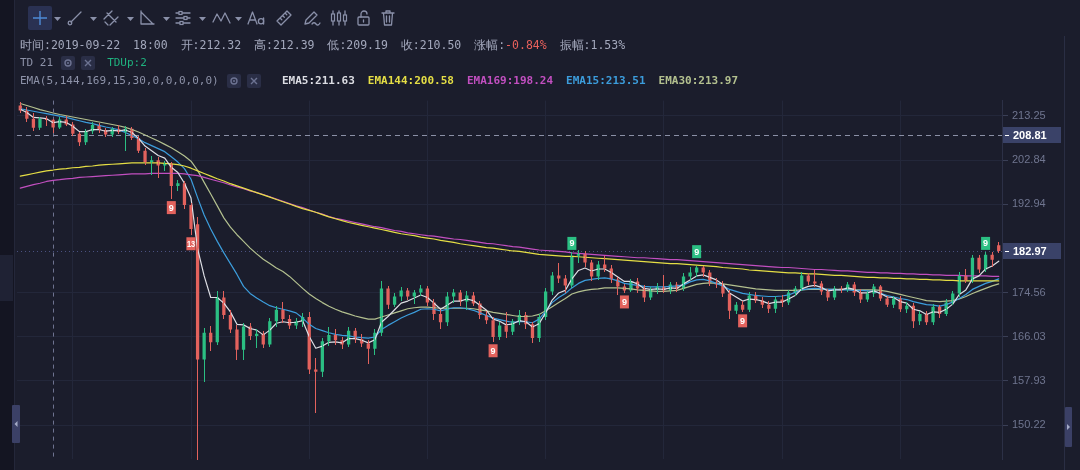 The width and height of the screenshot is (1080, 470). Describe the element at coordinates (1029, 335) in the screenshot. I see `y-tick-label: 166.03` at that location.